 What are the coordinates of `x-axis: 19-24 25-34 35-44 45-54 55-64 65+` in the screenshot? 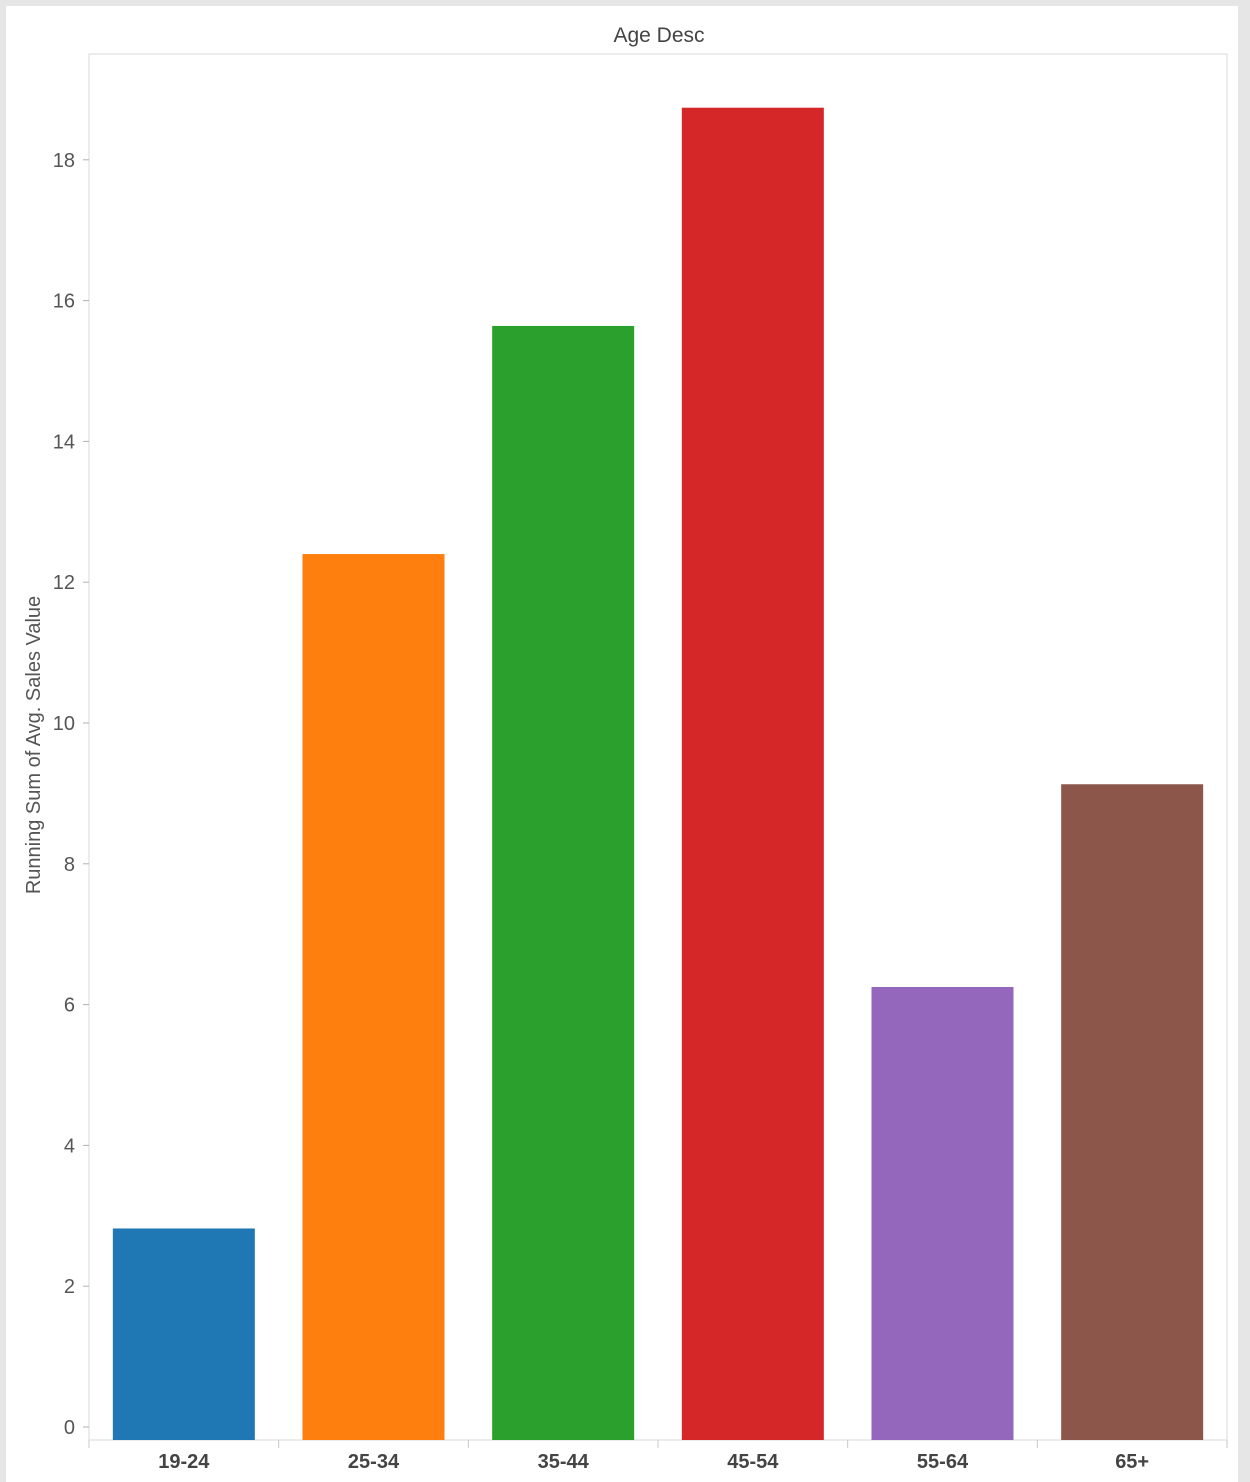 It's located at (658, 1456).